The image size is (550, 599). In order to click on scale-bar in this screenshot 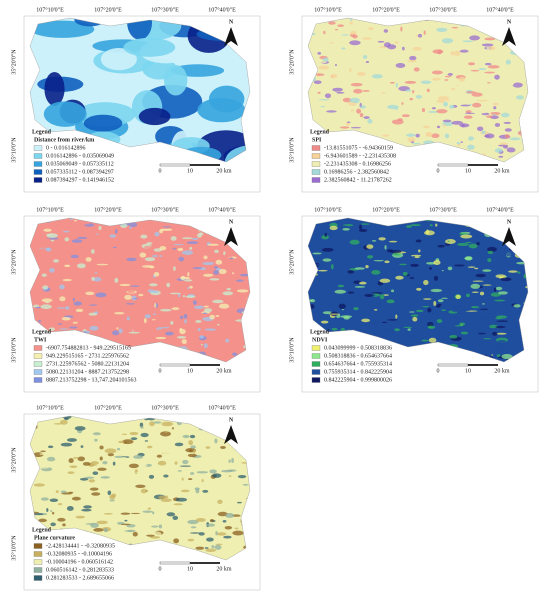, I will do `click(175, 165)`.